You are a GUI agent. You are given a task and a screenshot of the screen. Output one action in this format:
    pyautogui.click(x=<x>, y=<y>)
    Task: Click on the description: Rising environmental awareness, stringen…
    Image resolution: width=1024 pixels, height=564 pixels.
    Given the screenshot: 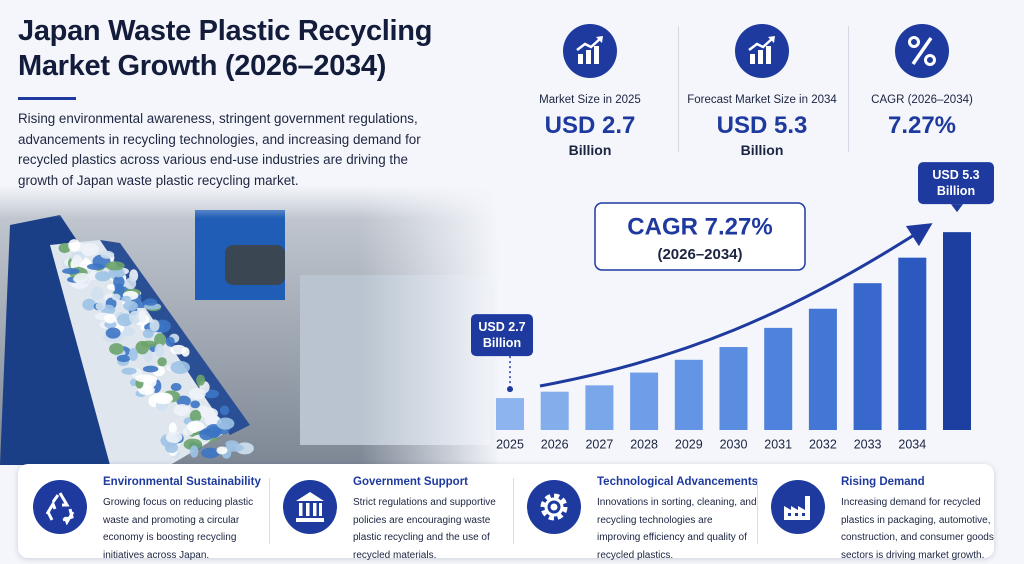 What is the action you would take?
    pyautogui.click(x=219, y=150)
    